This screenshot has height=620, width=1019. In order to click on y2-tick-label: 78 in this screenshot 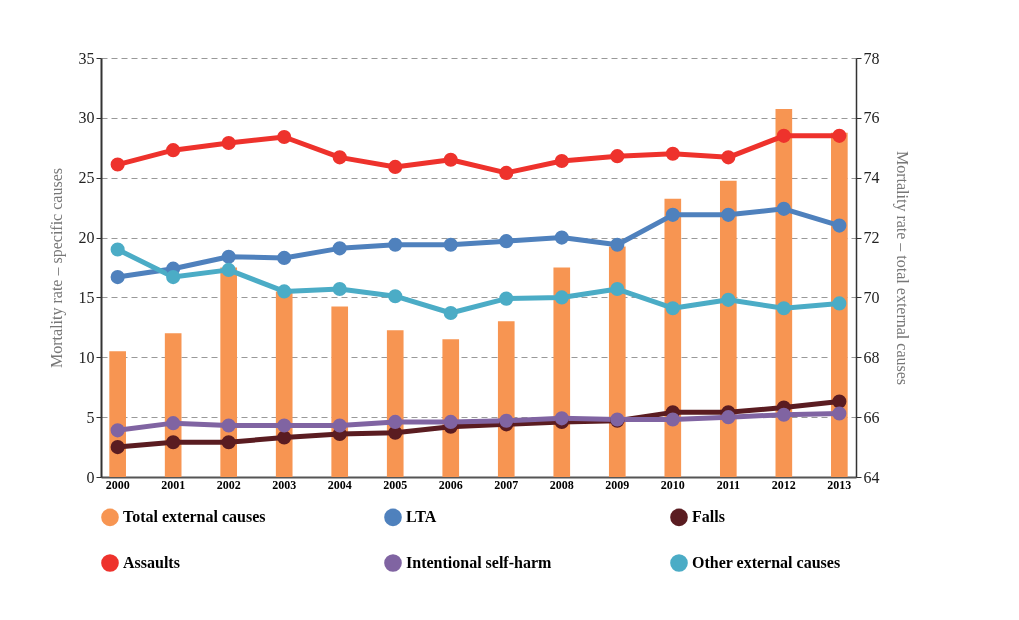, I will do `click(871, 58)`.